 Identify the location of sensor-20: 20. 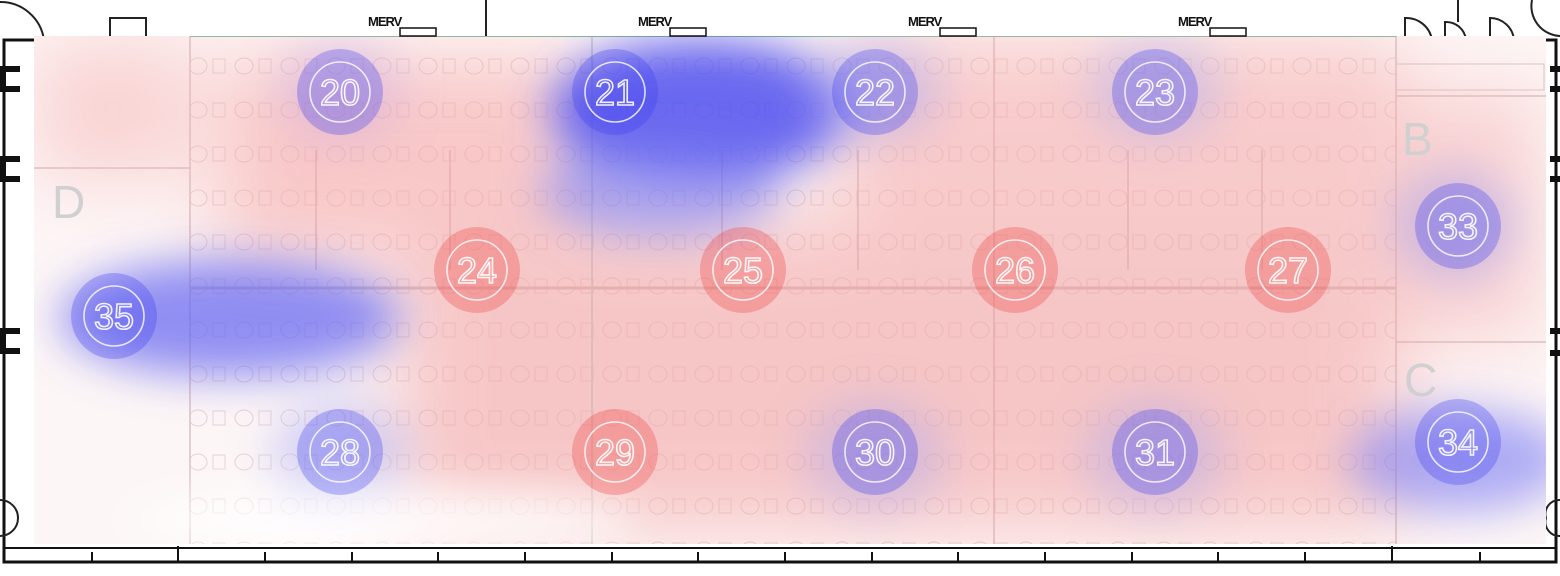
(340, 92).